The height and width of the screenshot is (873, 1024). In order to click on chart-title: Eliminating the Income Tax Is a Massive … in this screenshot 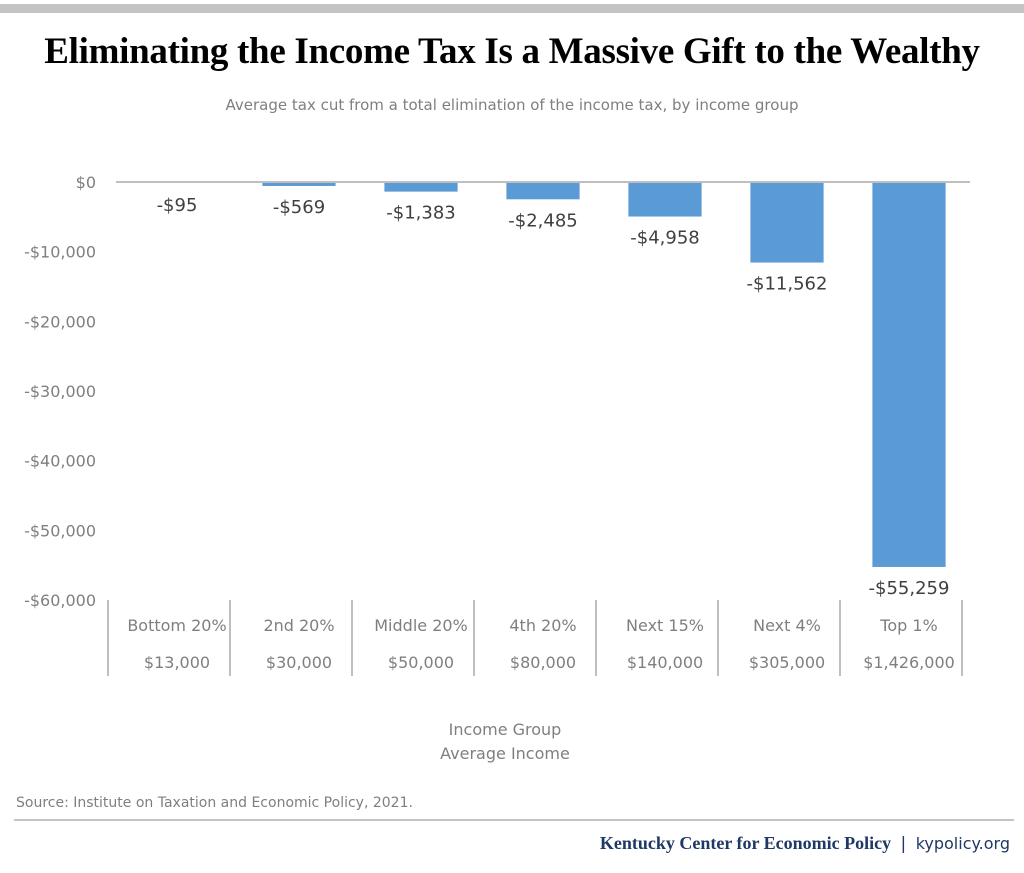, I will do `click(512, 51)`.